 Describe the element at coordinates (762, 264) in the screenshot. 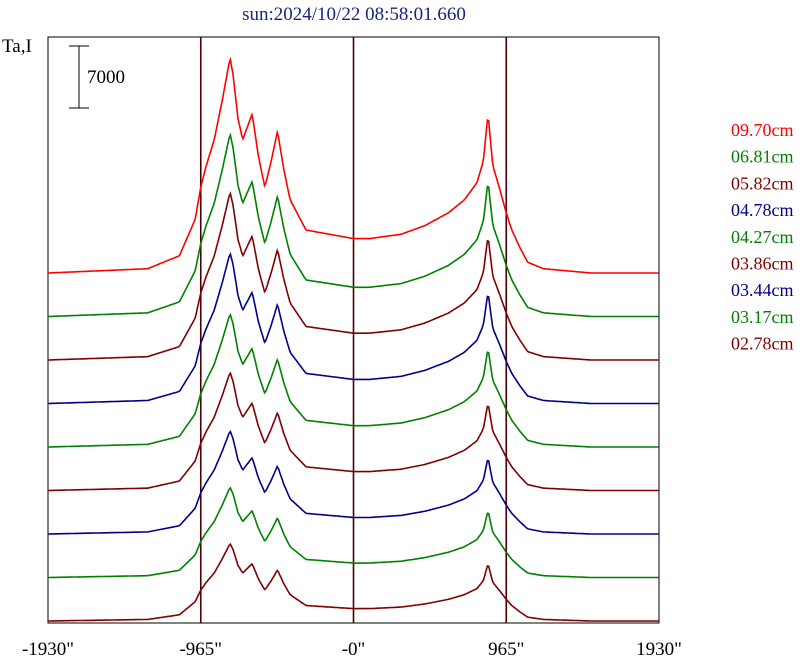

I see `legend-entry: 03.86cm` at that location.